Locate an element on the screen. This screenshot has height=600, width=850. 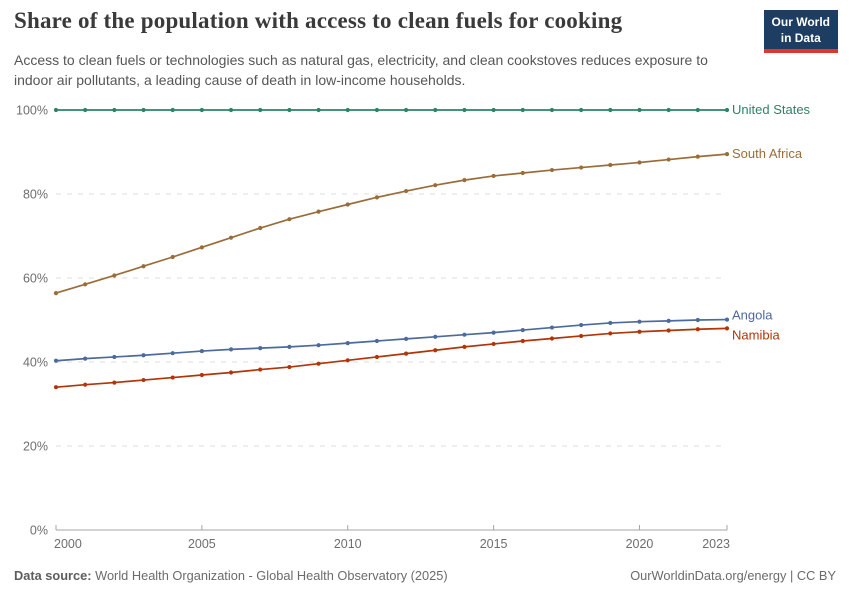
y-tick-label: 60% is located at coordinates (35, 279).